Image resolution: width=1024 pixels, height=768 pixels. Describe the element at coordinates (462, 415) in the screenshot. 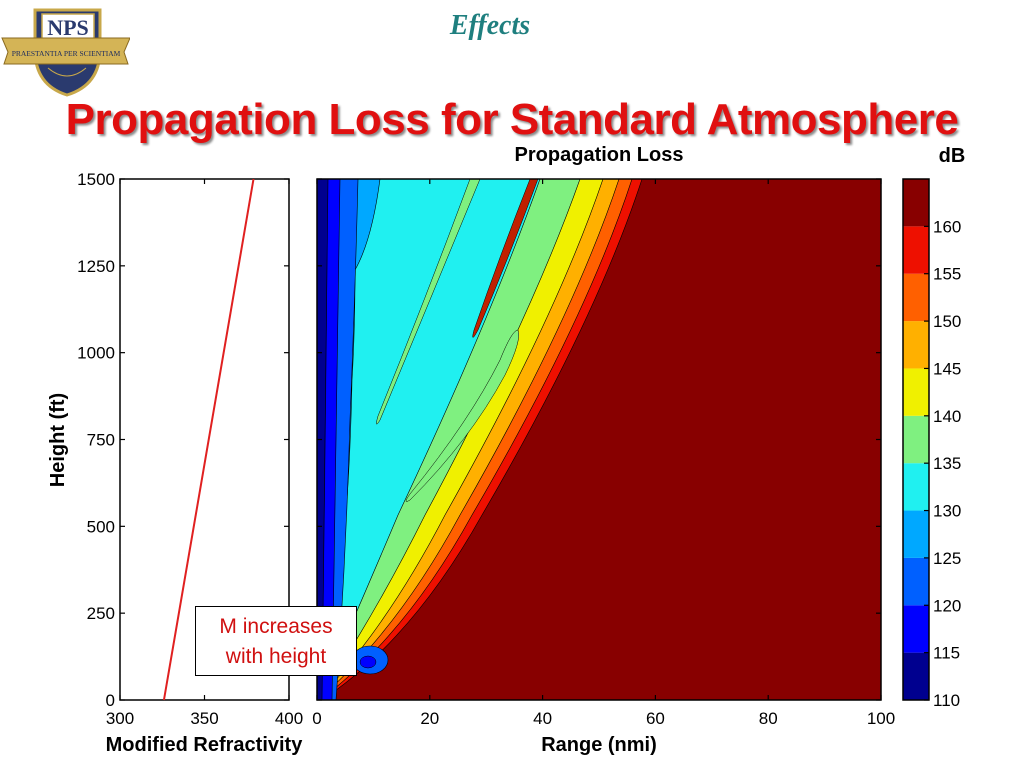

I see `contour-fringe-lobe` at that location.